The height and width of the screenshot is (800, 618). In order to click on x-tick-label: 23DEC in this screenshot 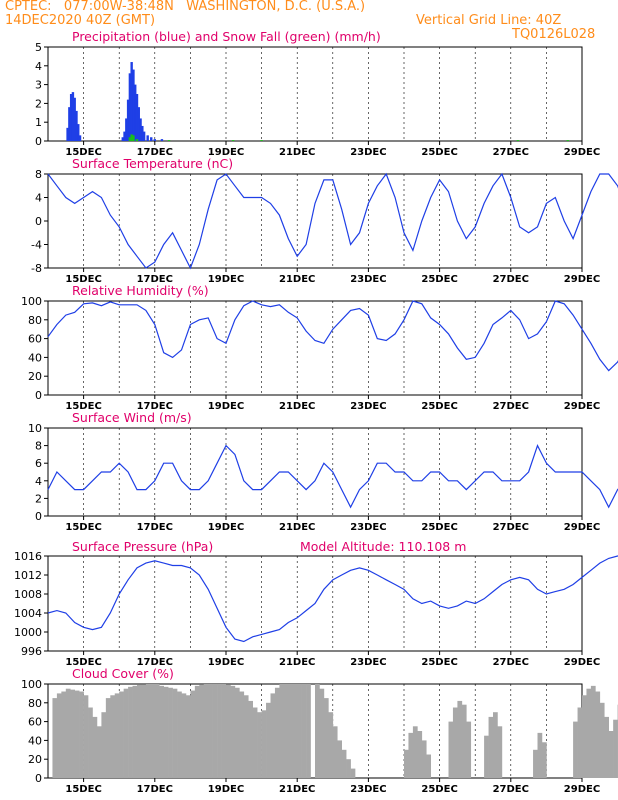, I will do `click(368, 279)`.